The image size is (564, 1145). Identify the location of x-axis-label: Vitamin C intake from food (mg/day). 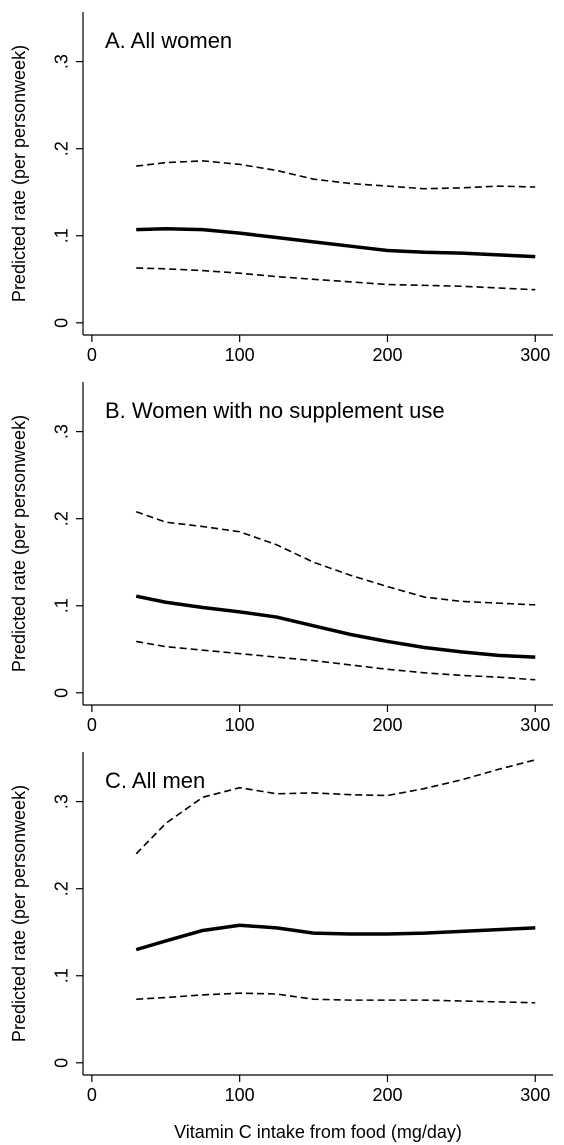
(318, 1132).